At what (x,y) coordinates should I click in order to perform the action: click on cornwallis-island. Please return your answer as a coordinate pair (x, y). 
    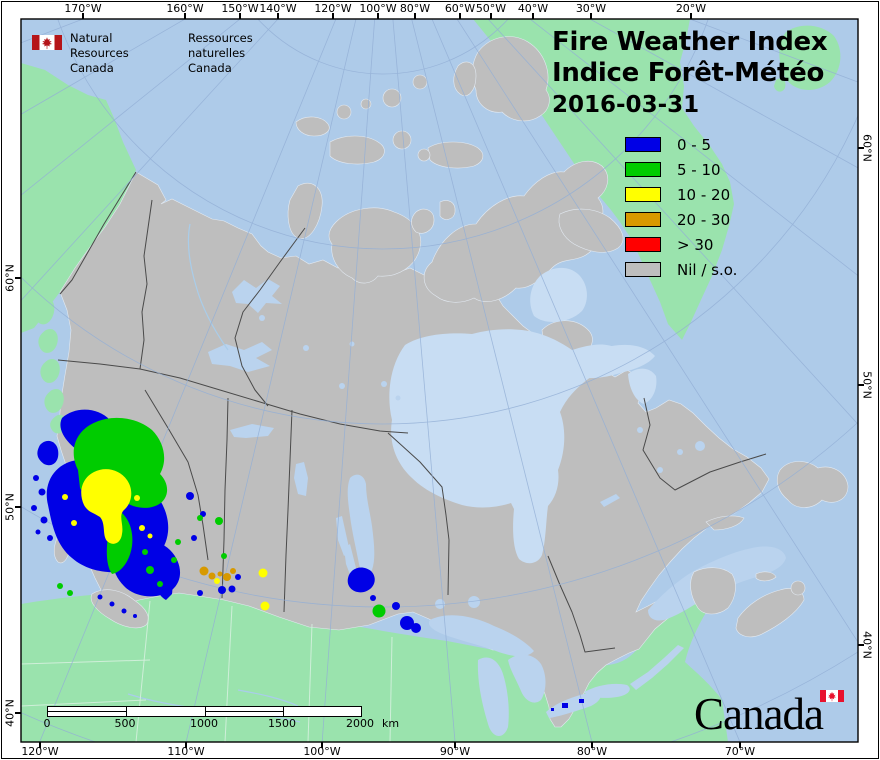
    Looking at the image, I should click on (424, 155).